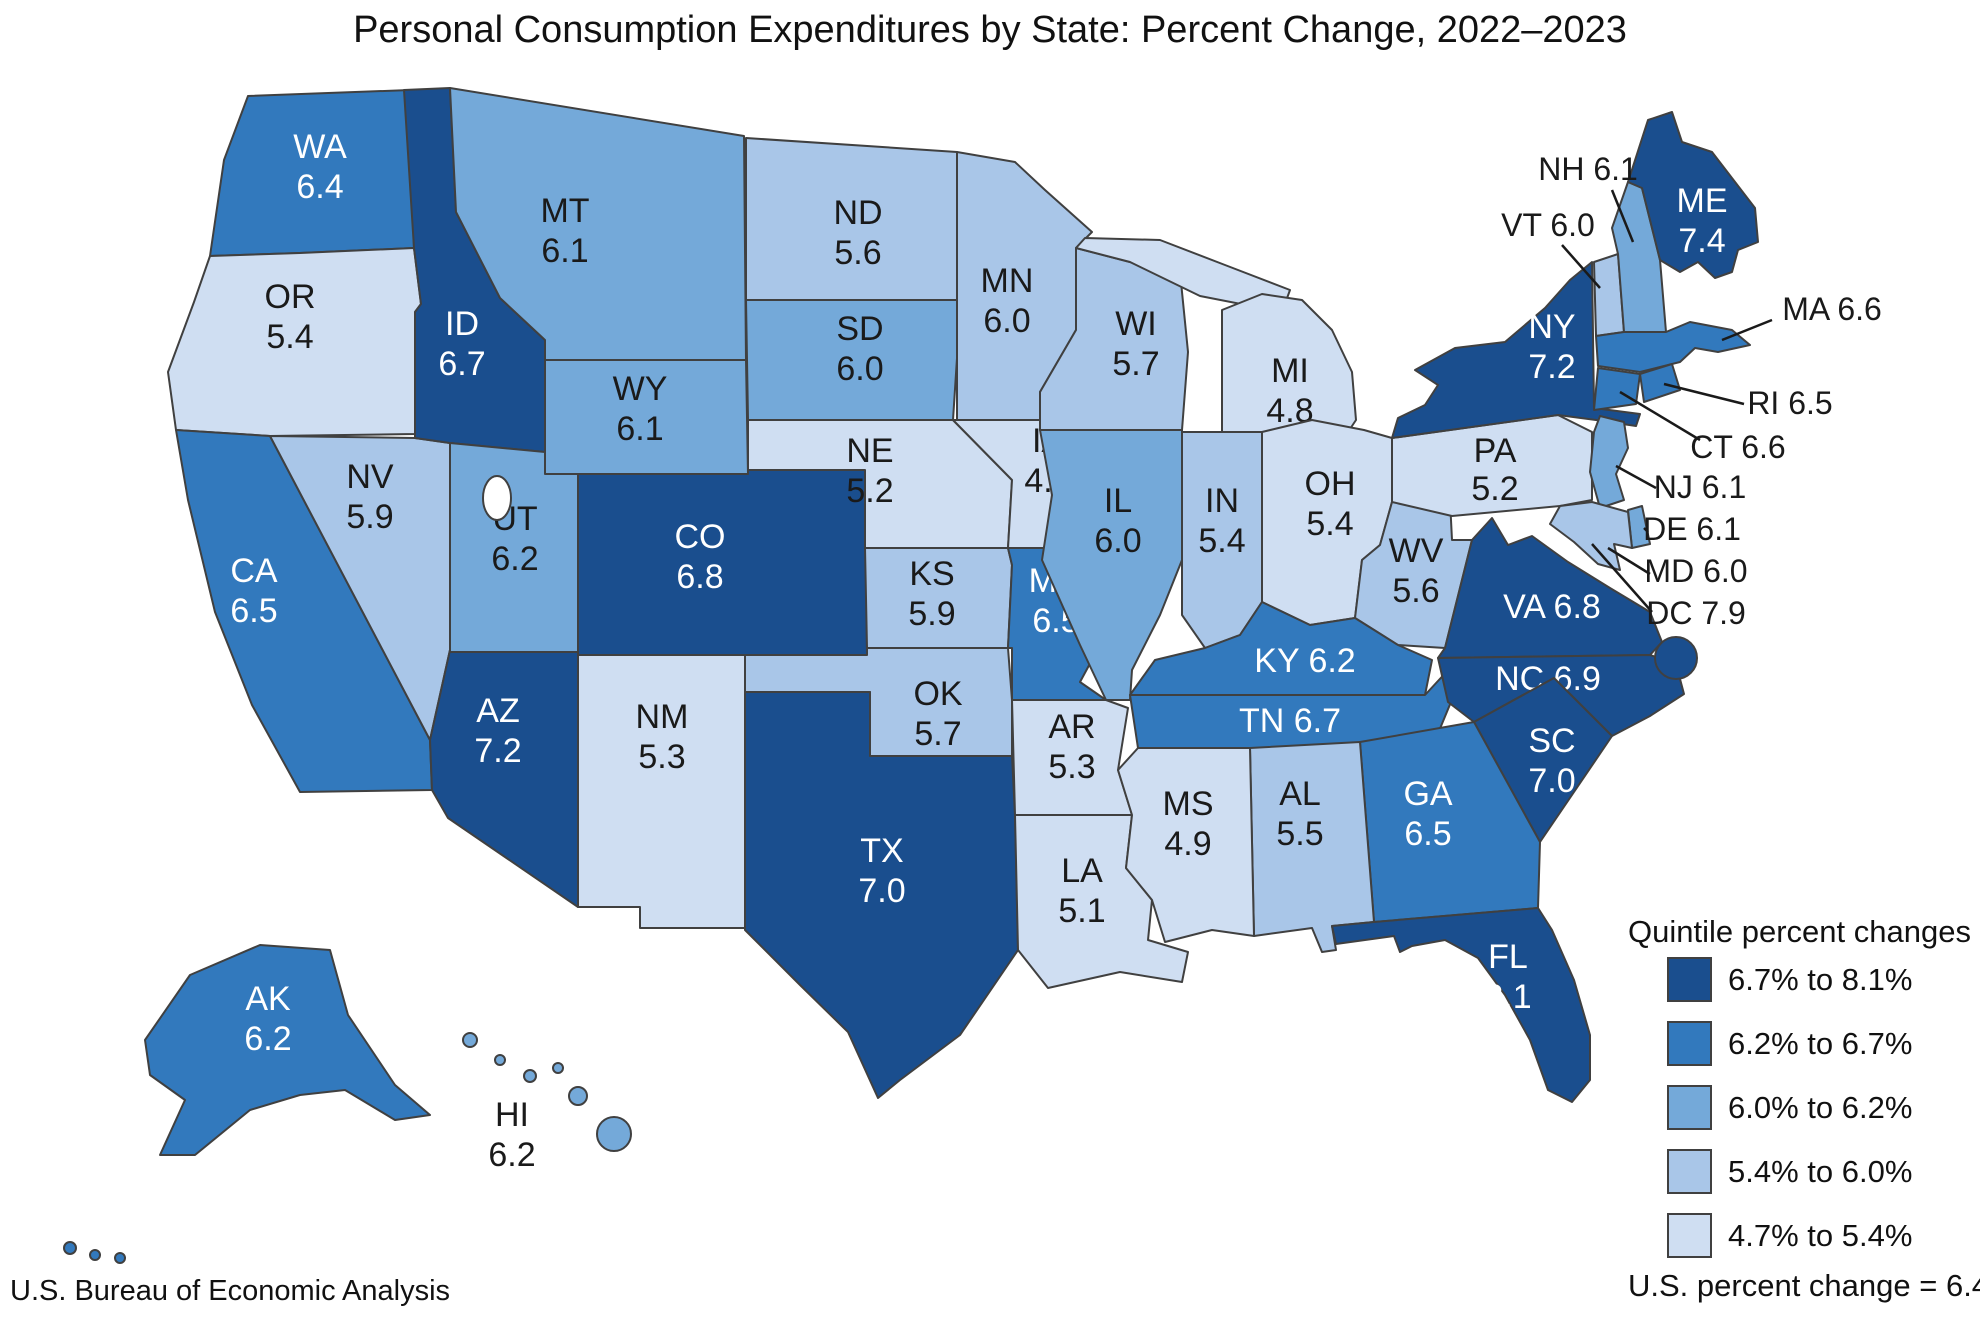  Describe the element at coordinates (1118, 501) in the screenshot. I see `svg-text: IL` at that location.